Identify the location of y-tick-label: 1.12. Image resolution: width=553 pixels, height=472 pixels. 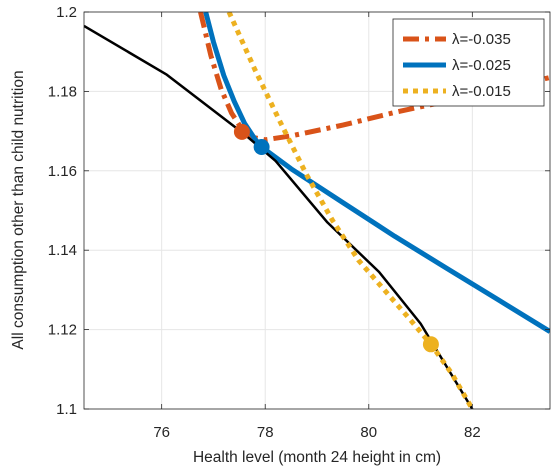
(62, 330).